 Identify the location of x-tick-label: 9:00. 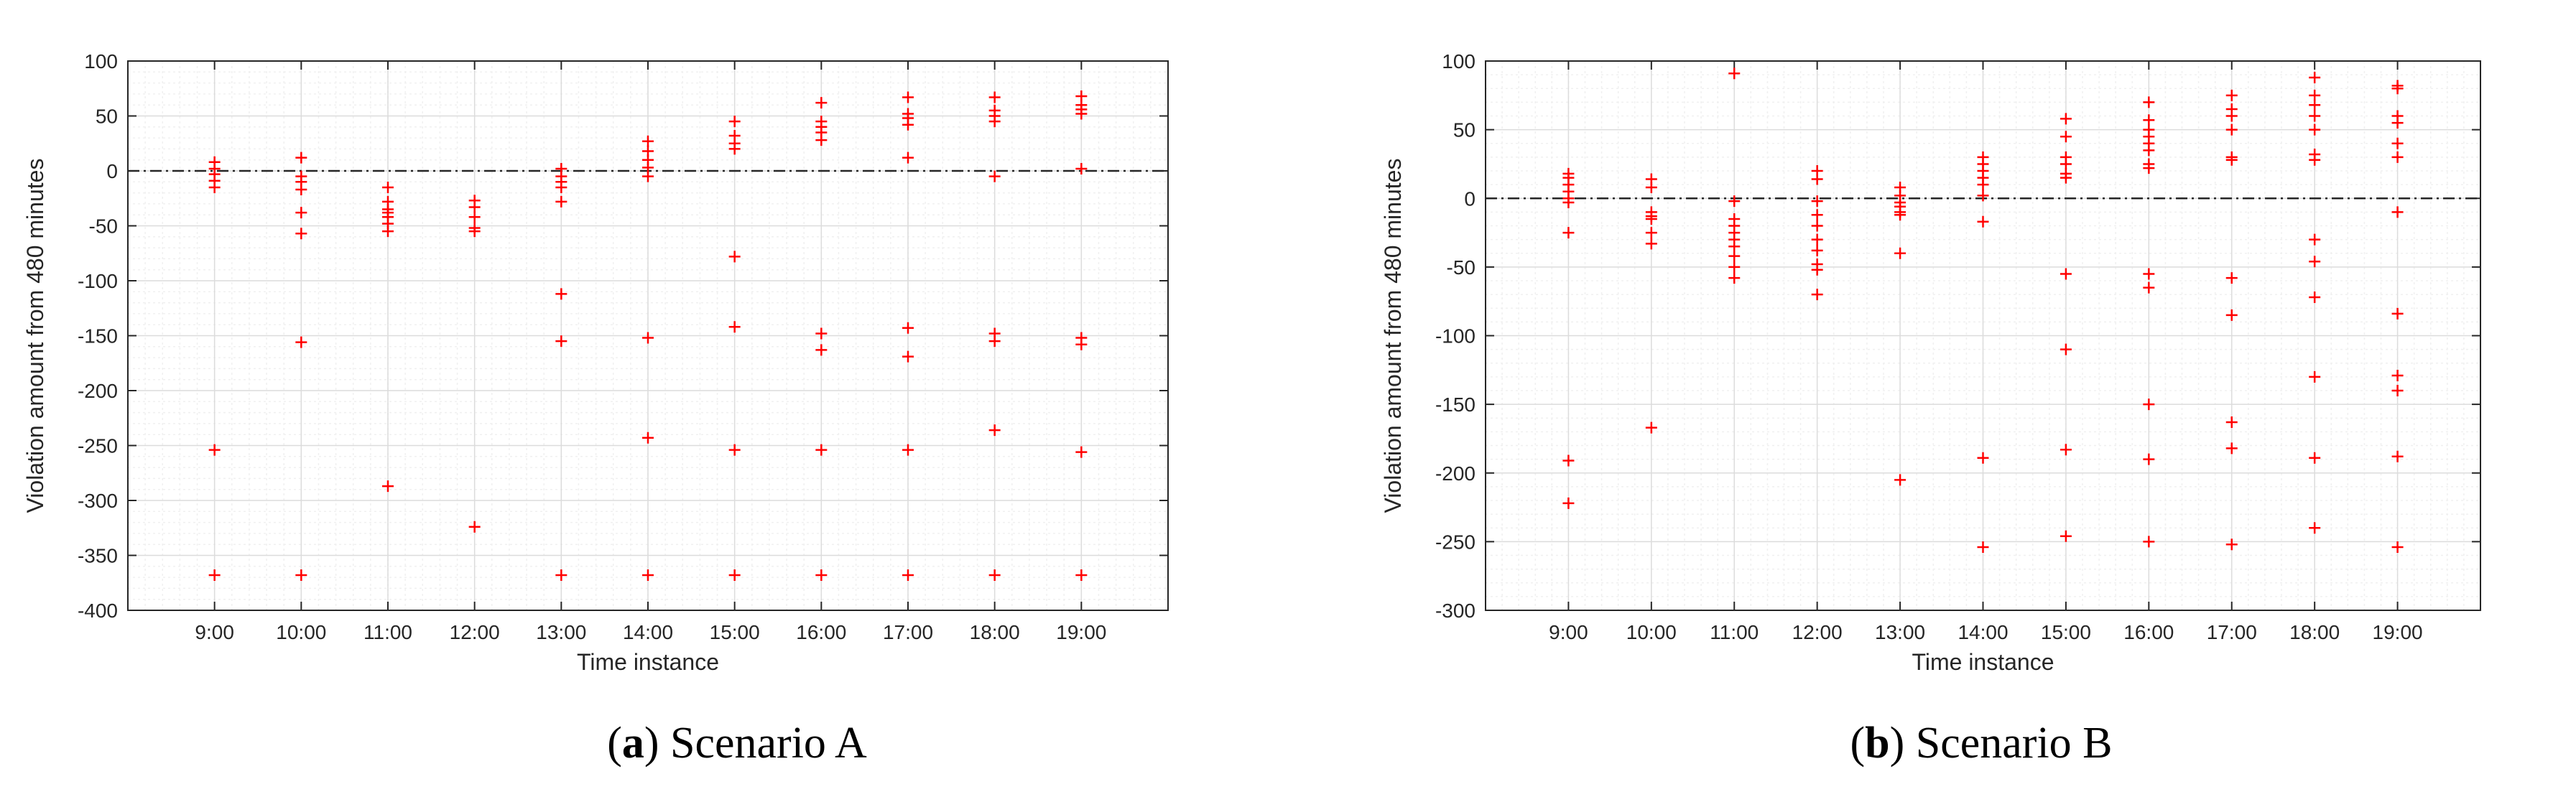
(214, 632).